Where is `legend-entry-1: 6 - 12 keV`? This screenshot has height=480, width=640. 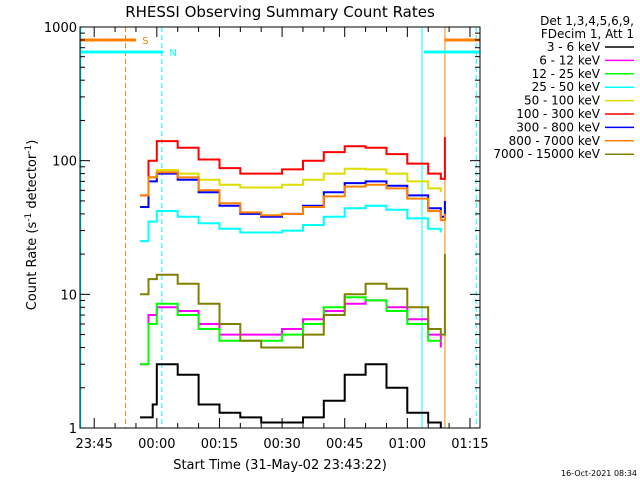
legend-entry-1: 6 - 12 keV is located at coordinates (570, 60).